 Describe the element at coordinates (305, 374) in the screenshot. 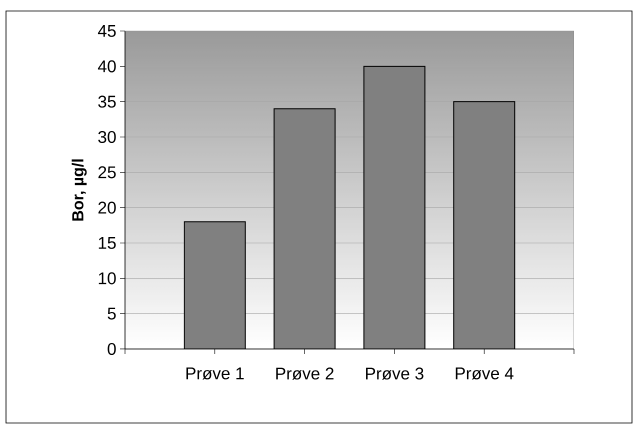

I see `x-tick-label: Prøve 2` at that location.